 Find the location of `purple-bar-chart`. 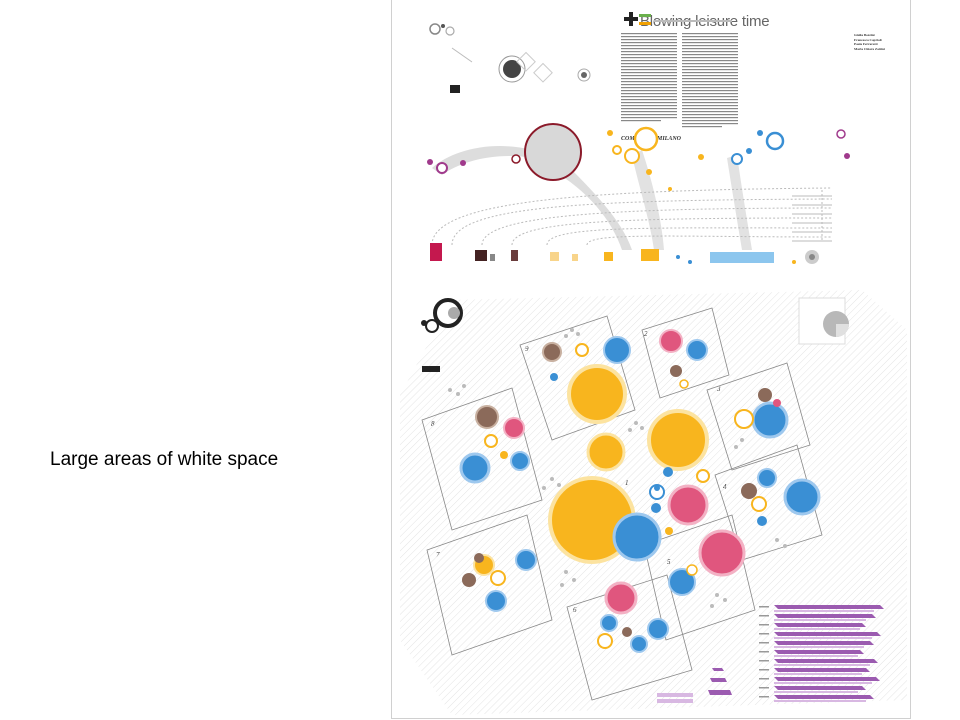

purple-bar-chart is located at coordinates (821, 653).